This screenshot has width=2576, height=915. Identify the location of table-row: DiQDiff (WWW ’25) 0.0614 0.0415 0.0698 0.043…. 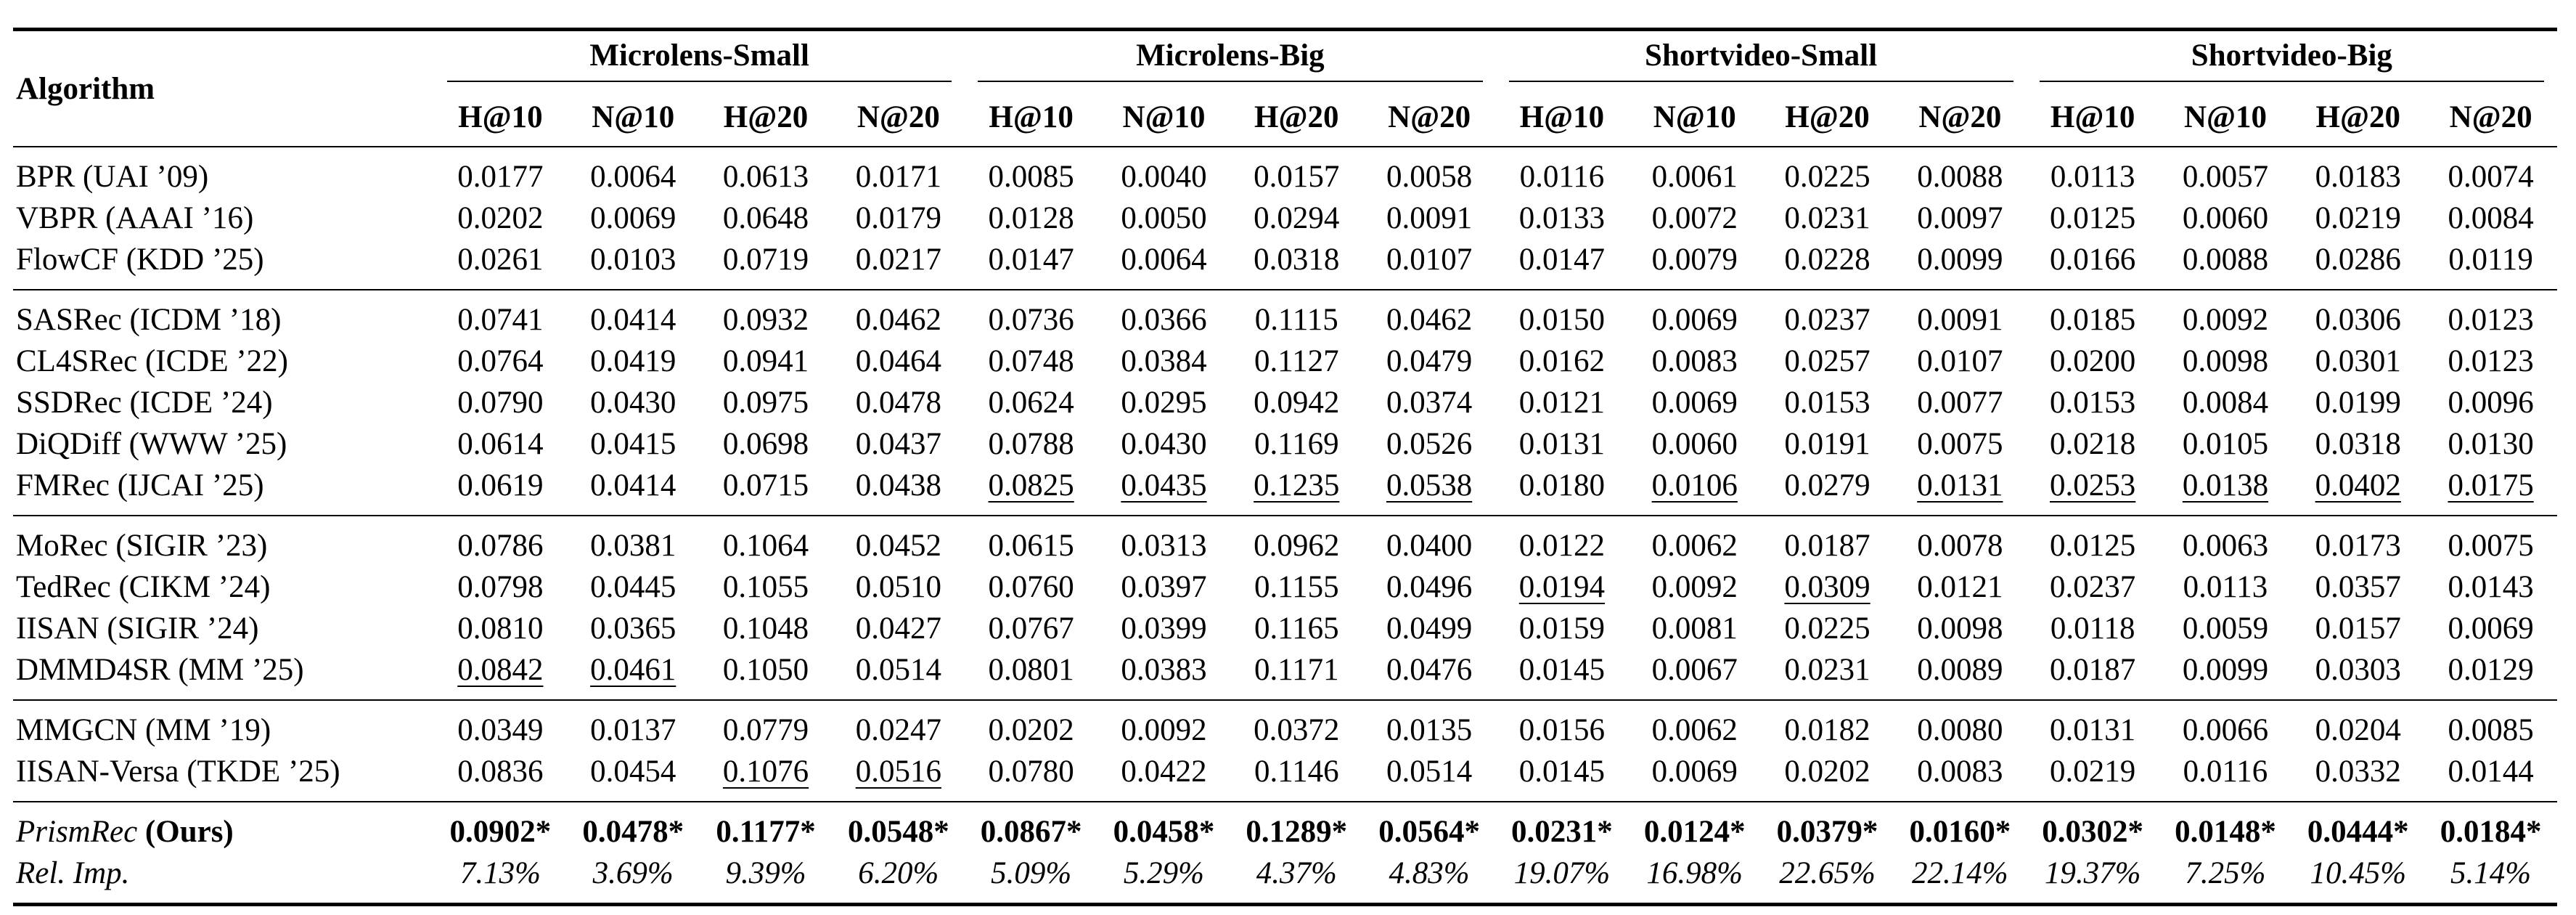
(1285, 444).